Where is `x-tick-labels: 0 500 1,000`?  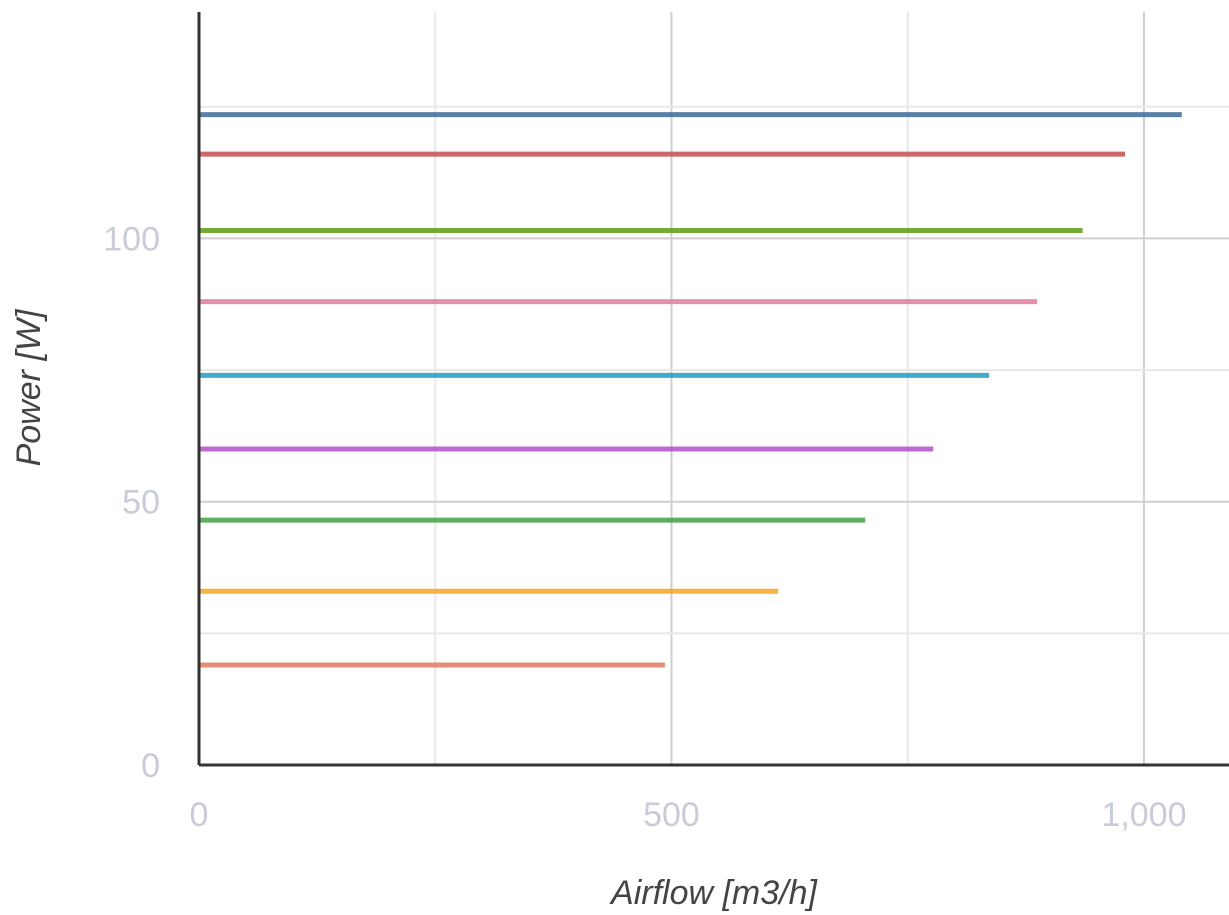 x-tick-labels: 0 500 1,000 is located at coordinates (688, 815).